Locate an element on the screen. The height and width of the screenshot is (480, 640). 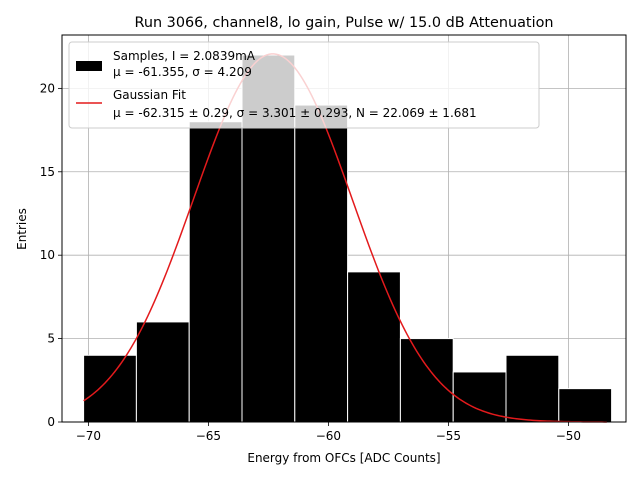
legend-fit-line1: Gaussian Fit is located at coordinates (149, 95).